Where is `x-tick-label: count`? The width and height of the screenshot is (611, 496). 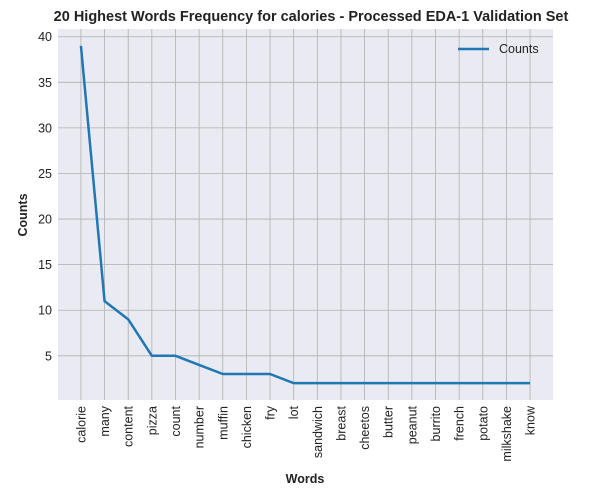
x-tick-label: count is located at coordinates (176, 420).